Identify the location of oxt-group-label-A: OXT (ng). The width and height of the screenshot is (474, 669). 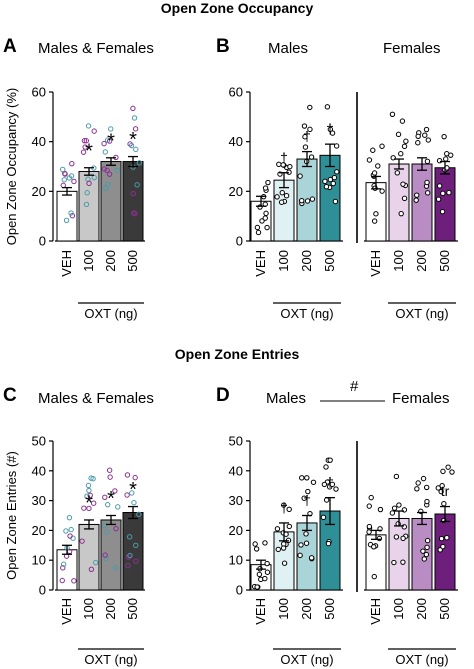
(110, 313).